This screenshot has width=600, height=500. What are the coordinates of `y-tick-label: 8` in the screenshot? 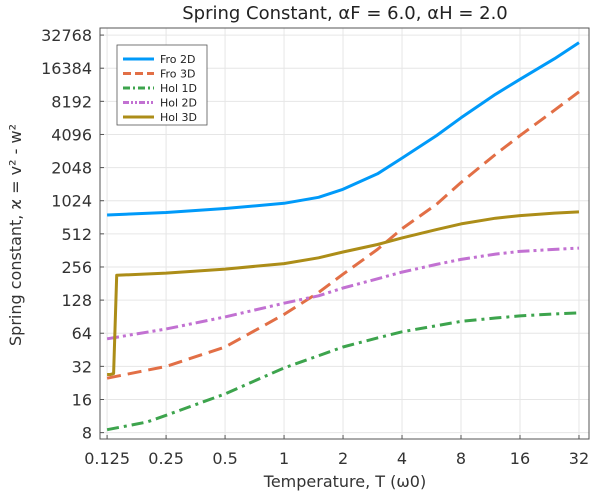 It's located at (87, 433).